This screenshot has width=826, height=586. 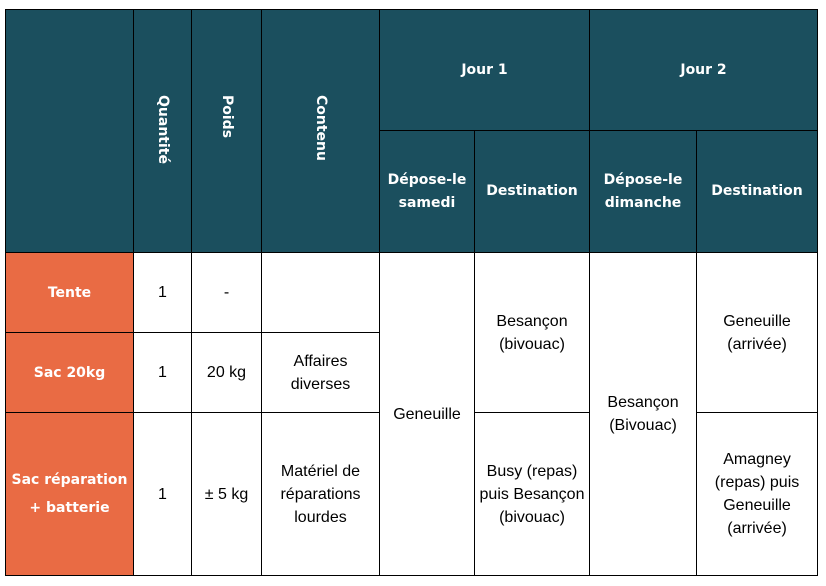 I want to click on row-poids: -, so click(x=226, y=292).